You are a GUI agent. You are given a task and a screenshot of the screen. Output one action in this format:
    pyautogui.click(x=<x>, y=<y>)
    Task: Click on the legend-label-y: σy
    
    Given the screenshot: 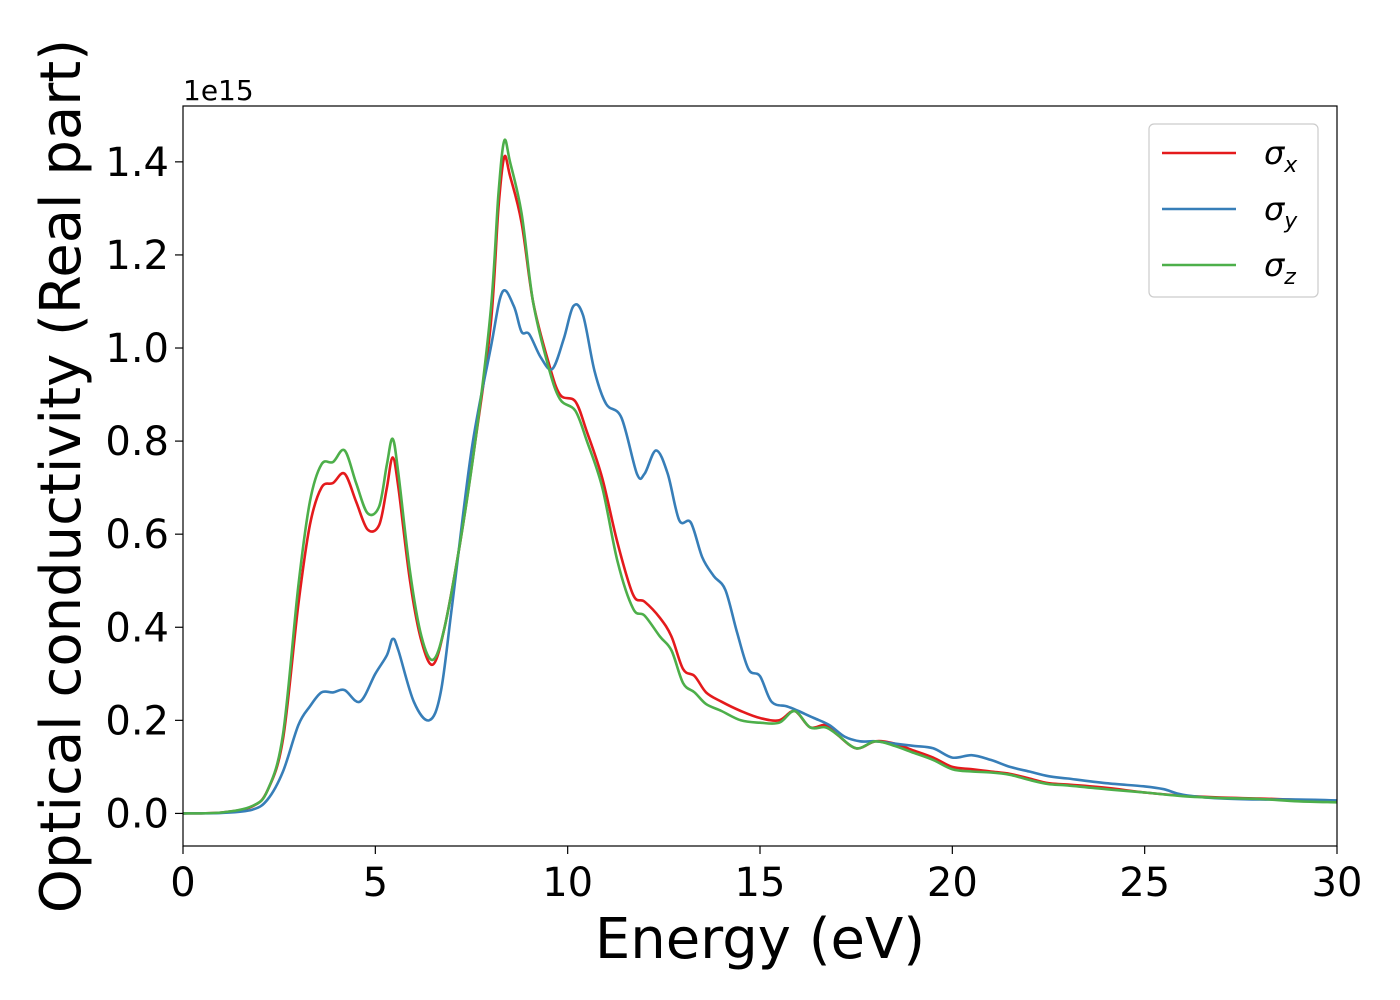 What is the action you would take?
    pyautogui.click(x=1281, y=212)
    